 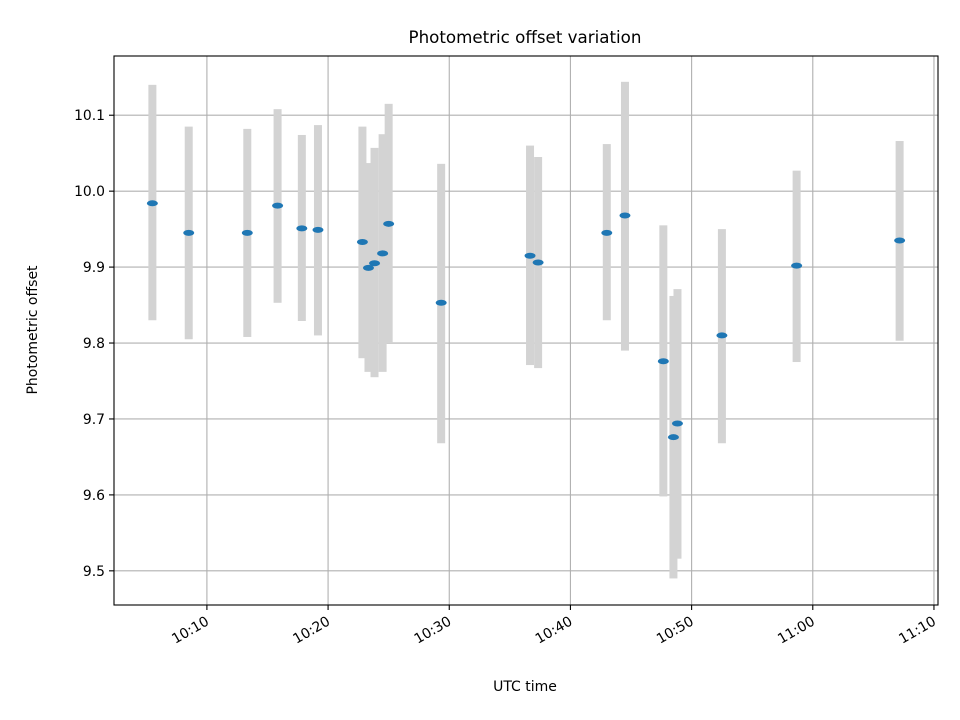 What do you see at coordinates (525, 37) in the screenshot?
I see `chart-title: Photometric offset variation` at bounding box center [525, 37].